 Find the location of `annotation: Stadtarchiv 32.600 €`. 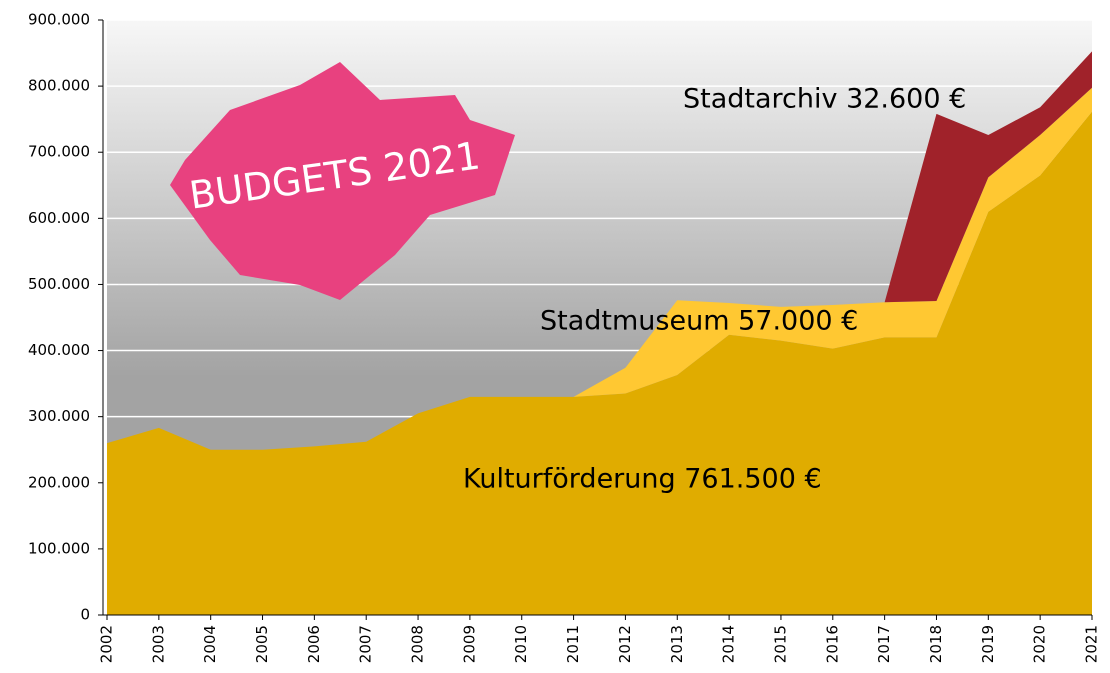

annotation: Stadtarchiv 32.600 € is located at coordinates (824, 99).